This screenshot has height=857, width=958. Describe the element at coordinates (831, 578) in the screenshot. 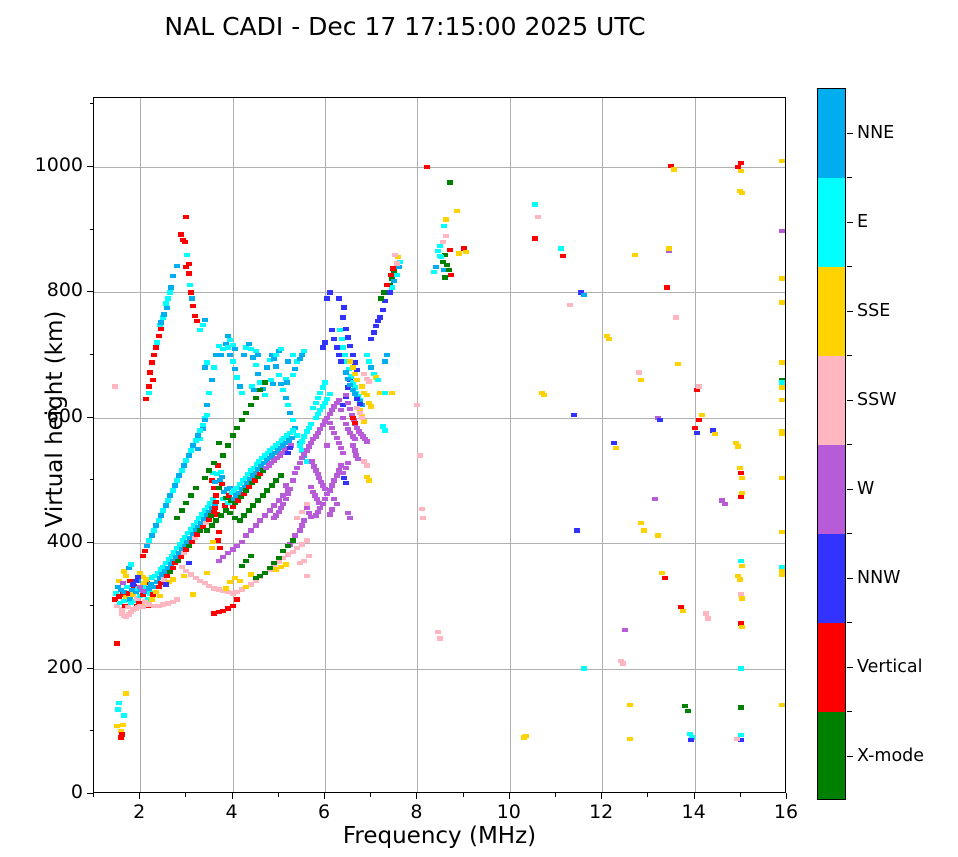

I see `colorbar-segment-nnw` at that location.